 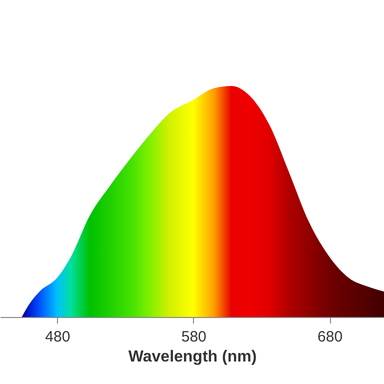 I want to click on x-axis-title: Wavelength (nm), so click(x=192, y=357).